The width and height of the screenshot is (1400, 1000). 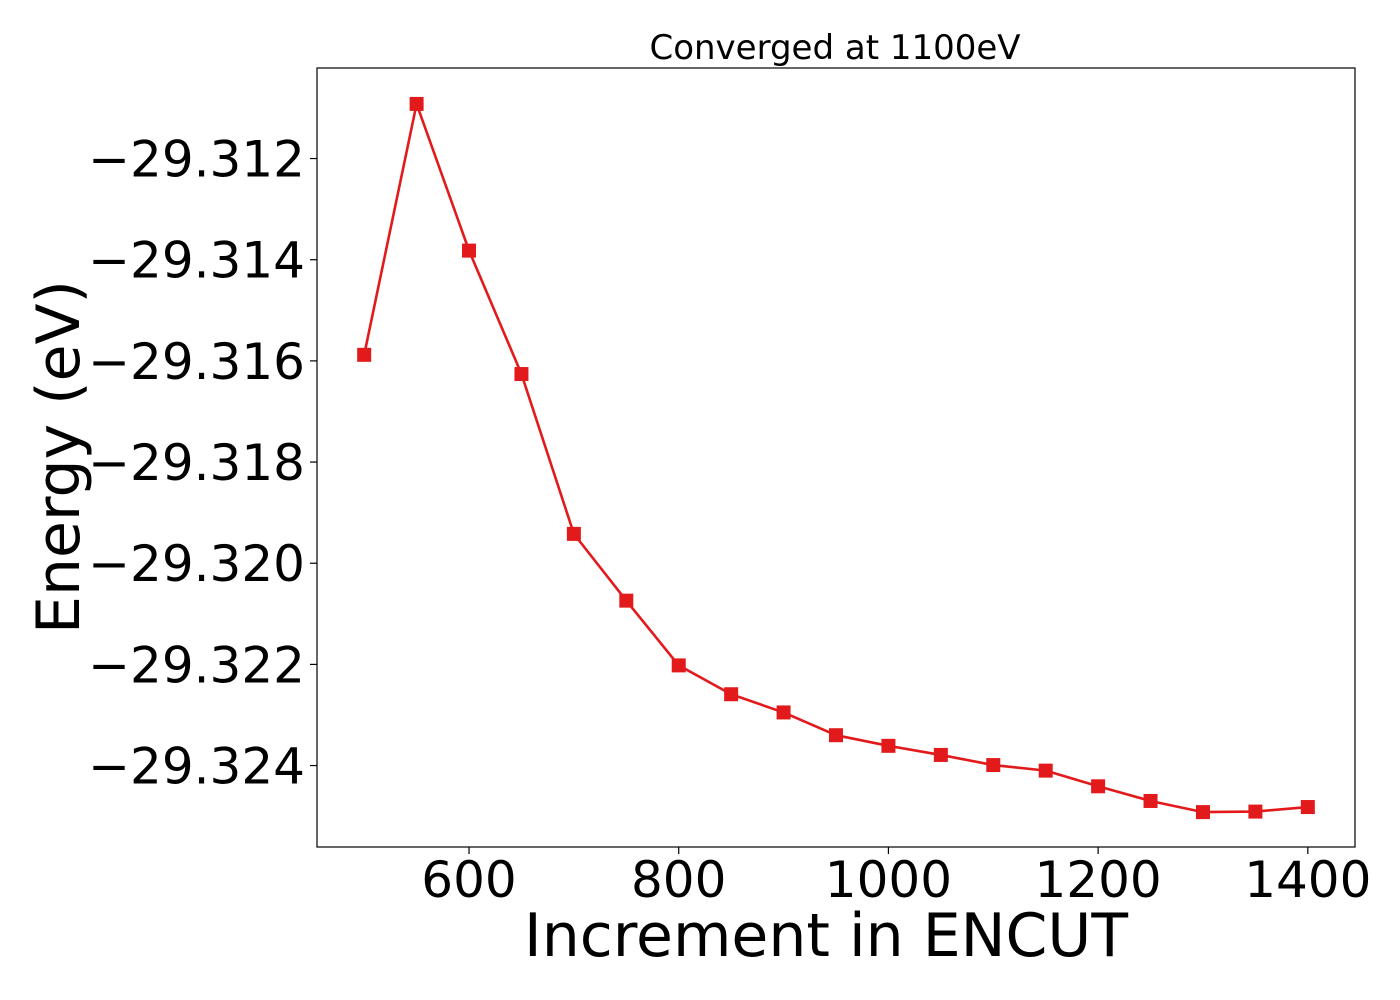 What do you see at coordinates (1097, 880) in the screenshot?
I see `x-tick-label: 1200` at bounding box center [1097, 880].